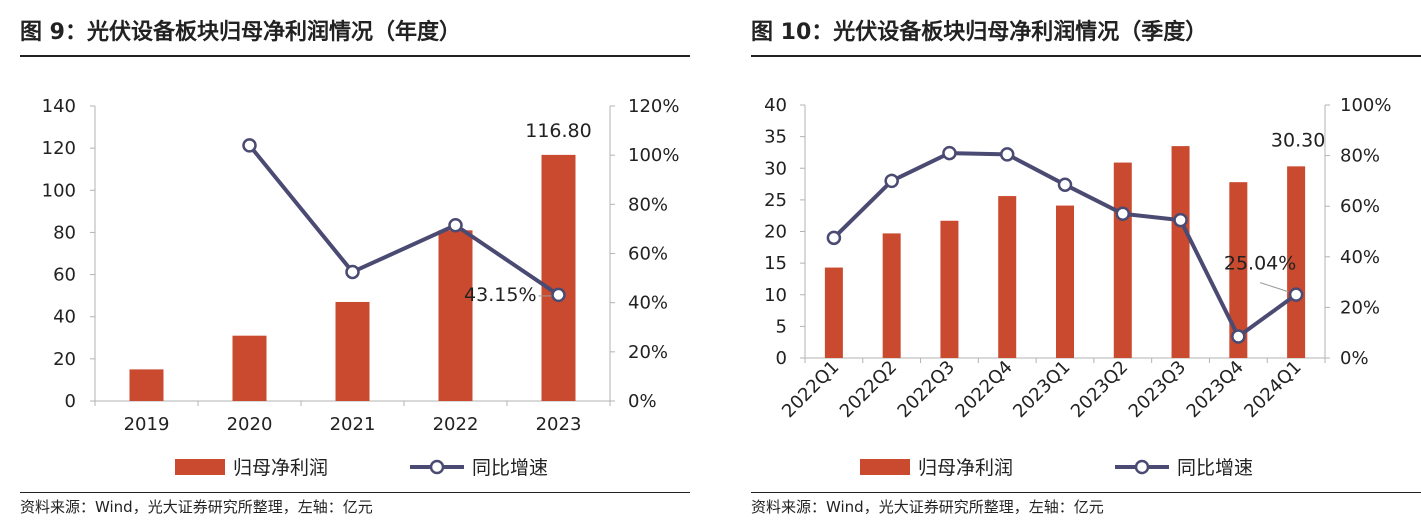 The height and width of the screenshot is (532, 1421). Describe the element at coordinates (891, 295) in the screenshot. I see `bar-2022Q2` at that location.